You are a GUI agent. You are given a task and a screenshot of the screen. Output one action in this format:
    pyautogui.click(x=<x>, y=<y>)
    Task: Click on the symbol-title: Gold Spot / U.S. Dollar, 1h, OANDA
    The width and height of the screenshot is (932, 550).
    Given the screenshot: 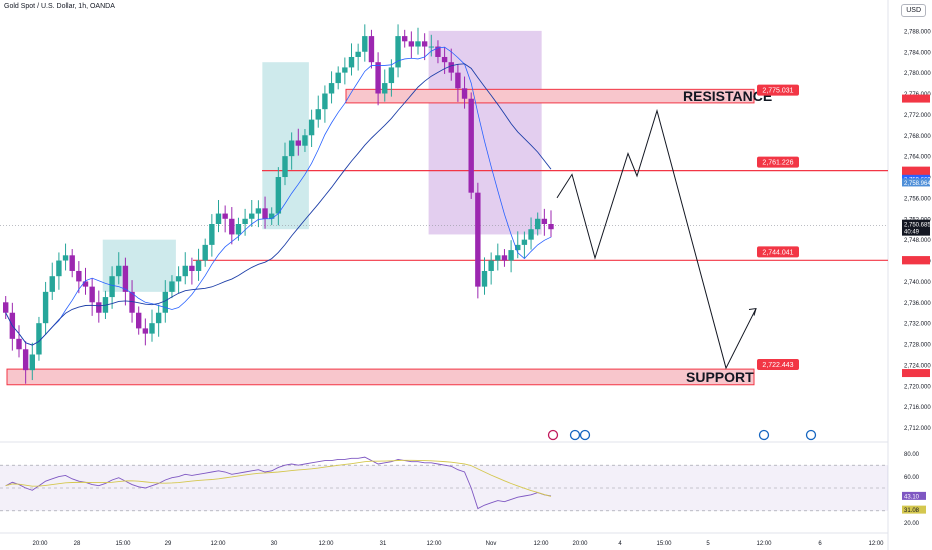 What is the action you would take?
    pyautogui.click(x=59, y=6)
    